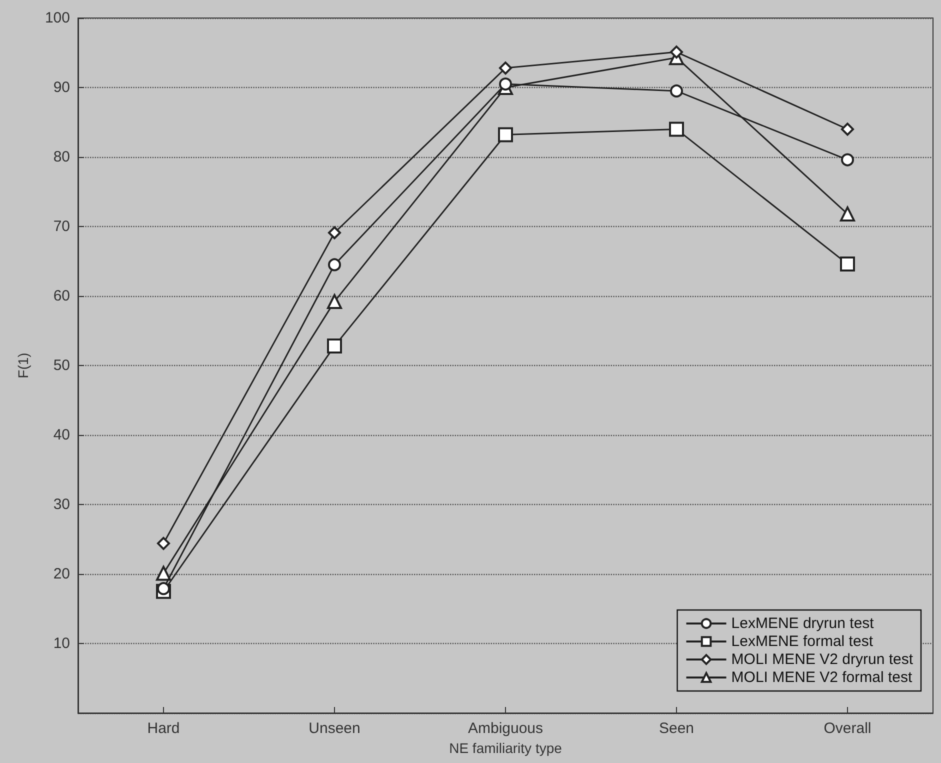 This screenshot has width=941, height=763. Describe the element at coordinates (61, 157) in the screenshot. I see `y-tick-label: 80` at that location.